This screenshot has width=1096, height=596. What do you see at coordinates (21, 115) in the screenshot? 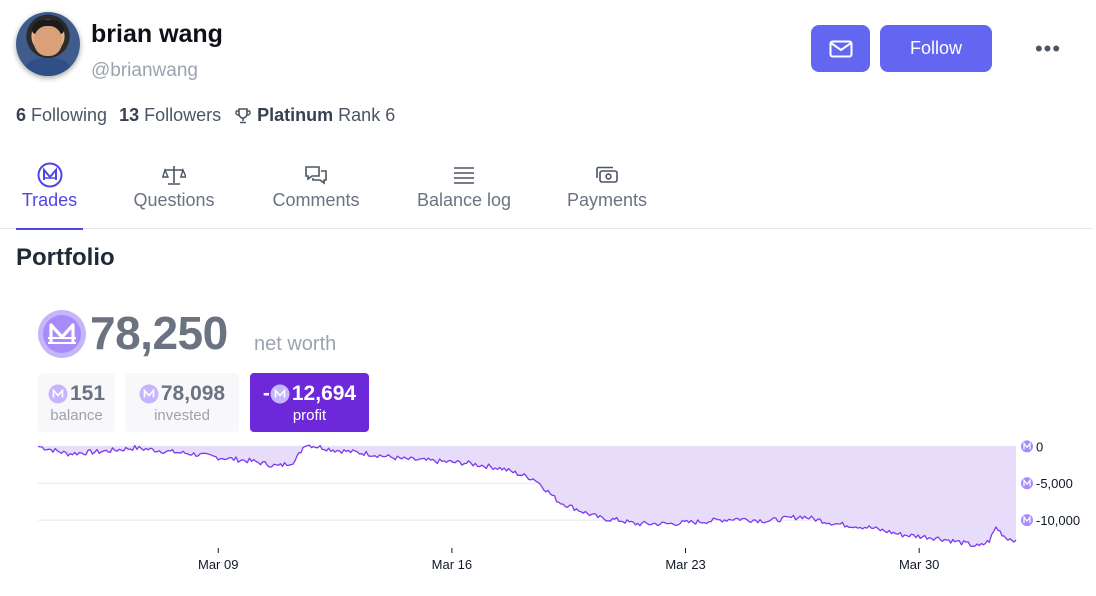
I see `following-count: 6` at bounding box center [21, 115].